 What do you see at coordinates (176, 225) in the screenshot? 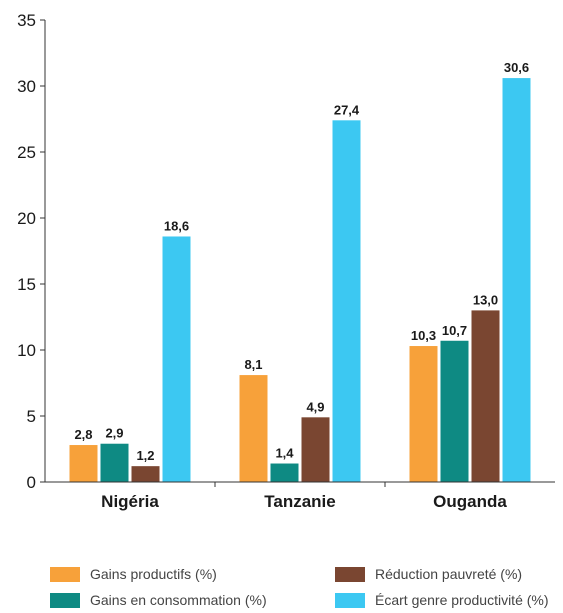
I see `data-label: 18,6` at bounding box center [176, 225].